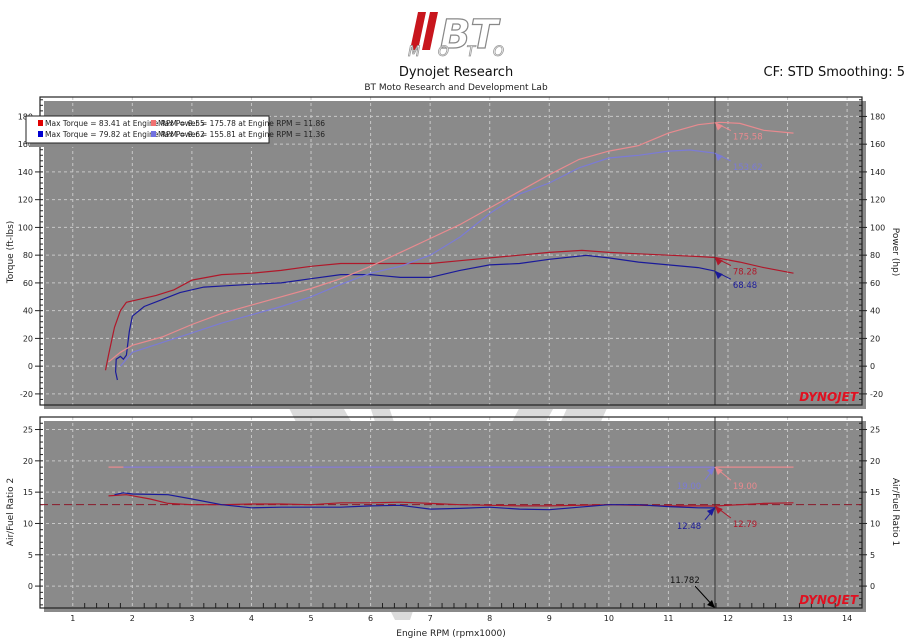  Describe the element at coordinates (877, 200) in the screenshot. I see `y-tick-label-right: 120` at that location.